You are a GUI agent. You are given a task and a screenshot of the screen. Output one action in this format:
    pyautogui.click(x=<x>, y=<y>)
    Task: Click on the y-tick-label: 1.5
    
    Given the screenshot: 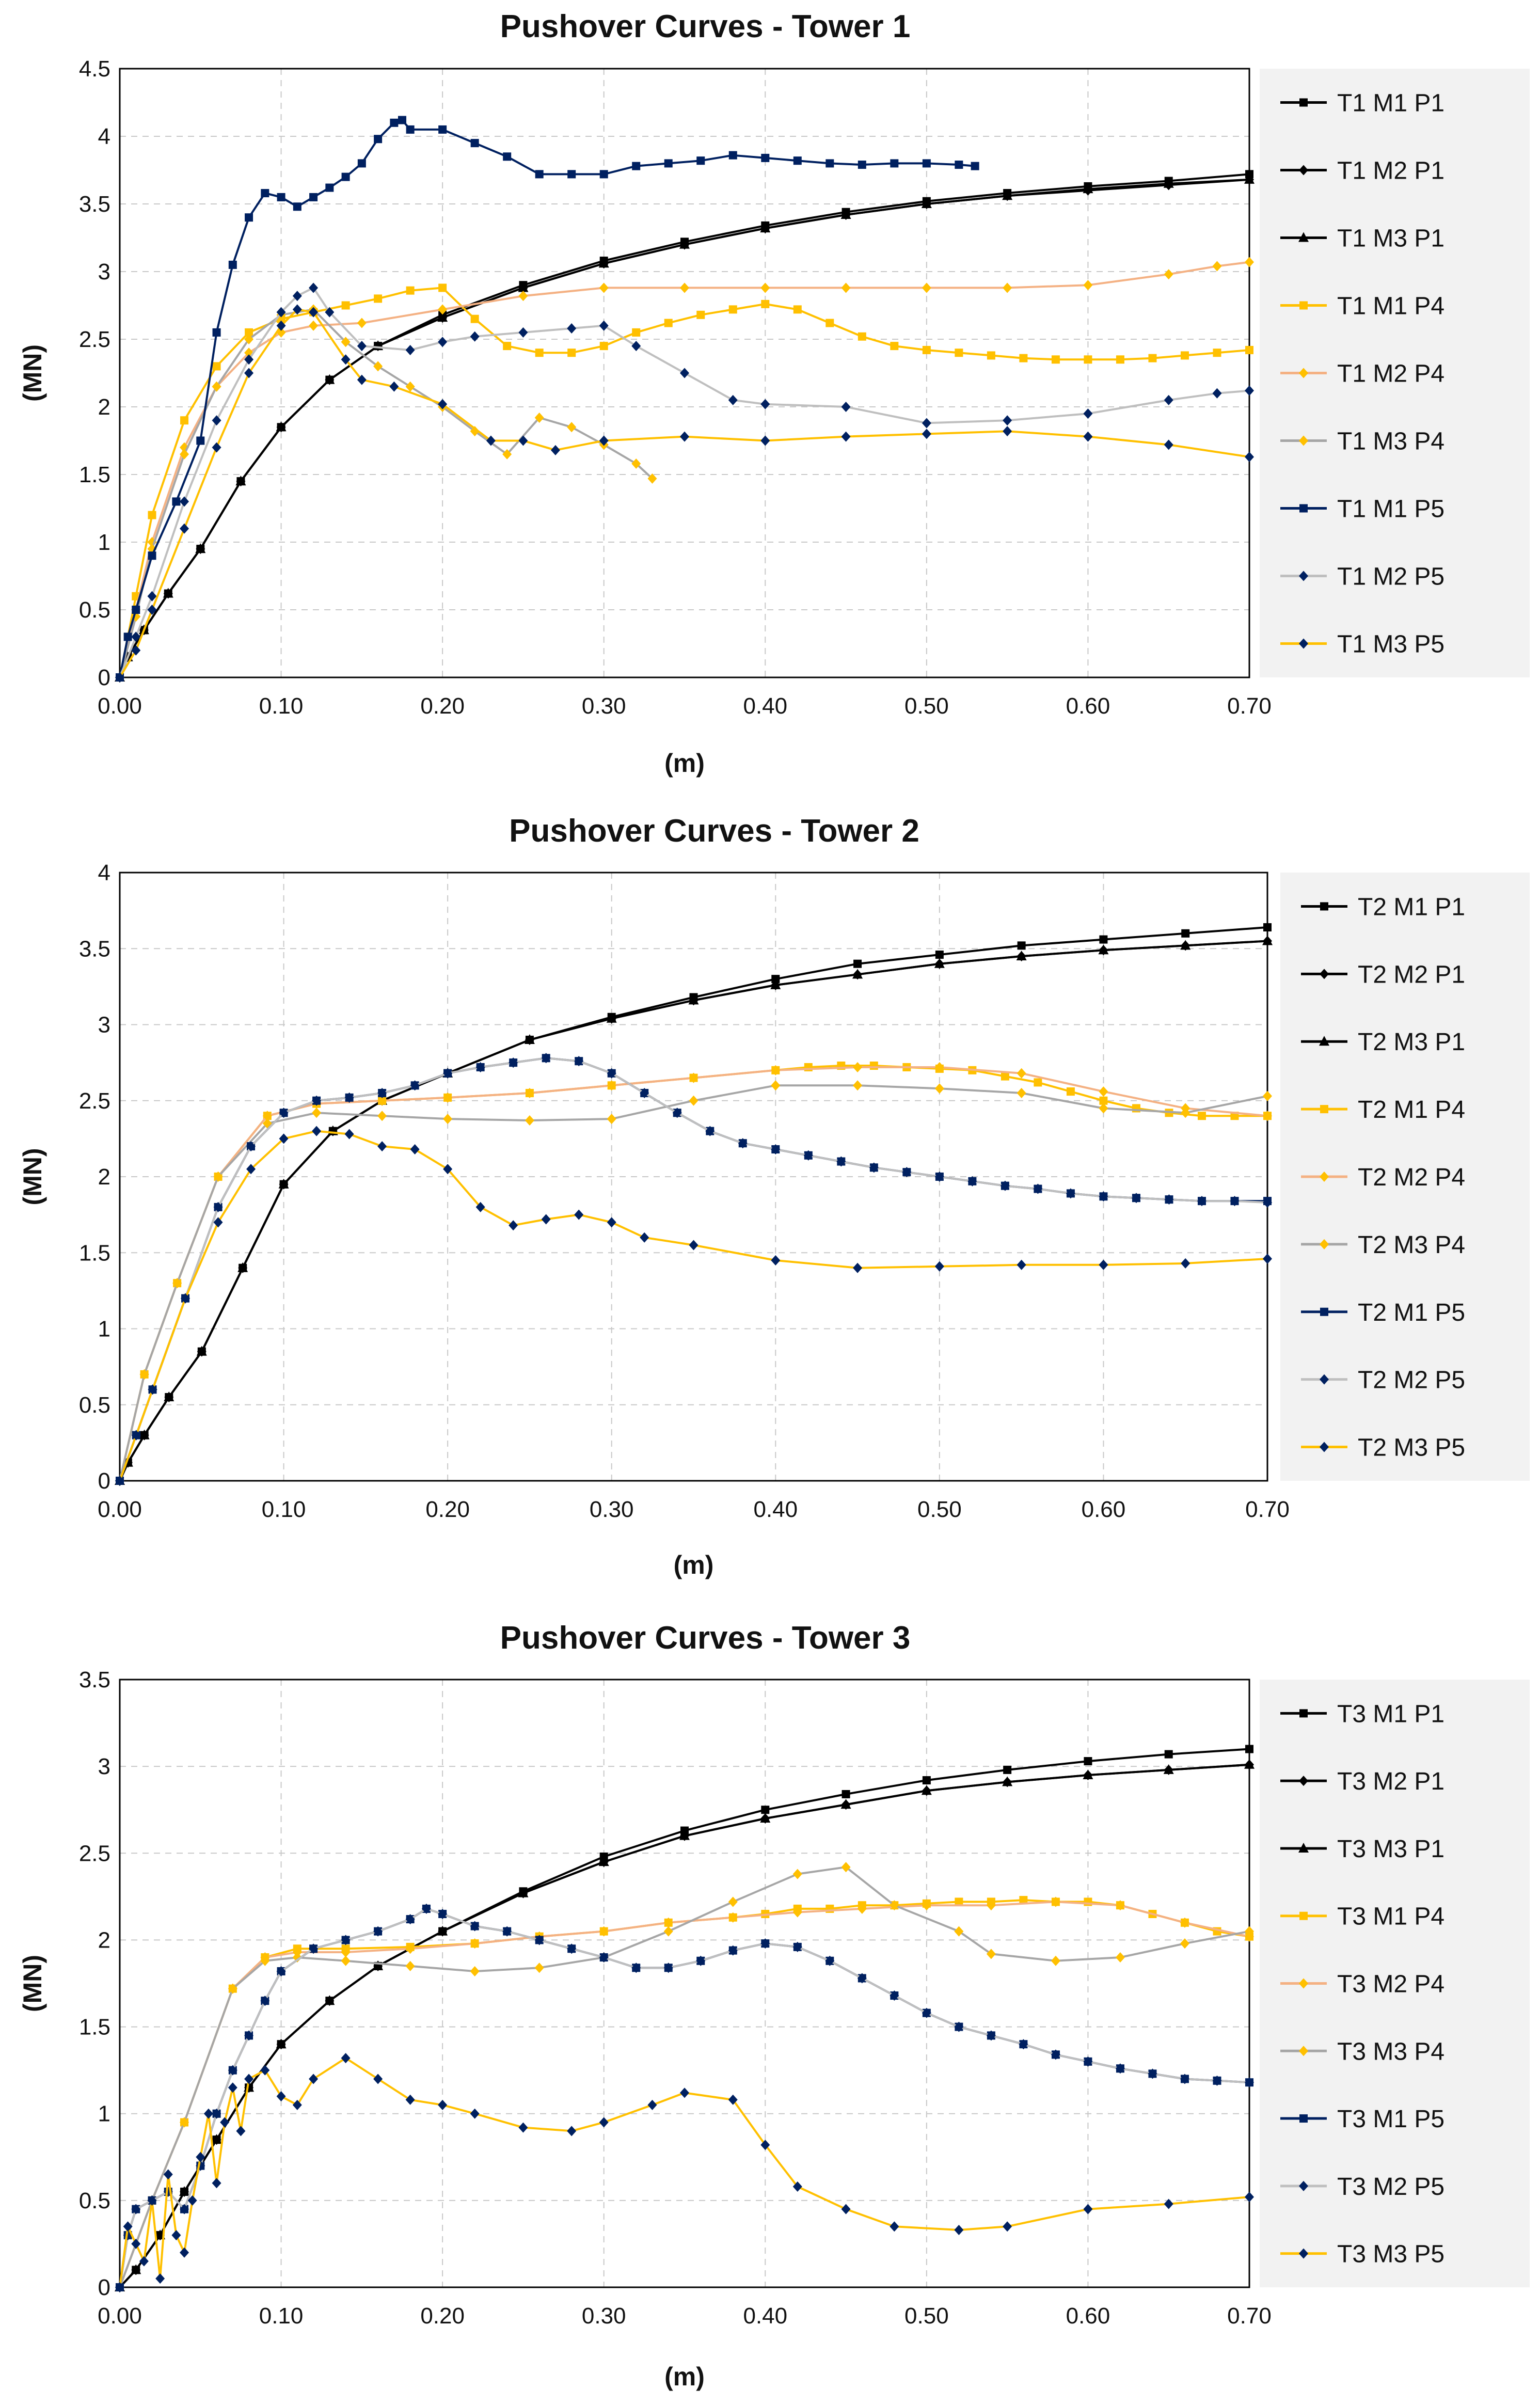 What is the action you would take?
    pyautogui.click(x=95, y=2027)
    